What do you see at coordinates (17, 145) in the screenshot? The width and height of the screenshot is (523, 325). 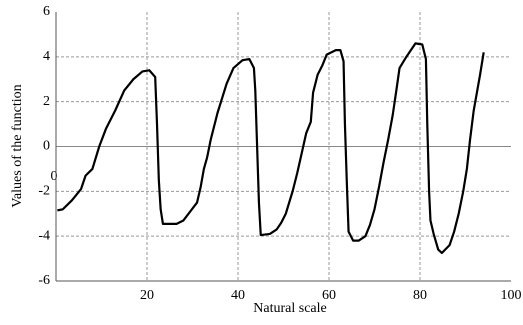 I see `y-axis-label: Values of the function` at bounding box center [17, 145].